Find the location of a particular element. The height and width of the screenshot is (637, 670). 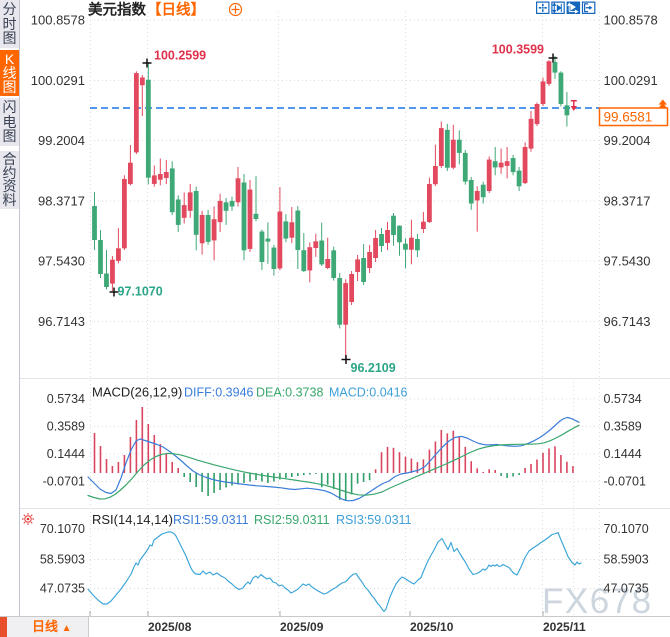

svg-text: MACD(26,12,9) is located at coordinates (137, 392).